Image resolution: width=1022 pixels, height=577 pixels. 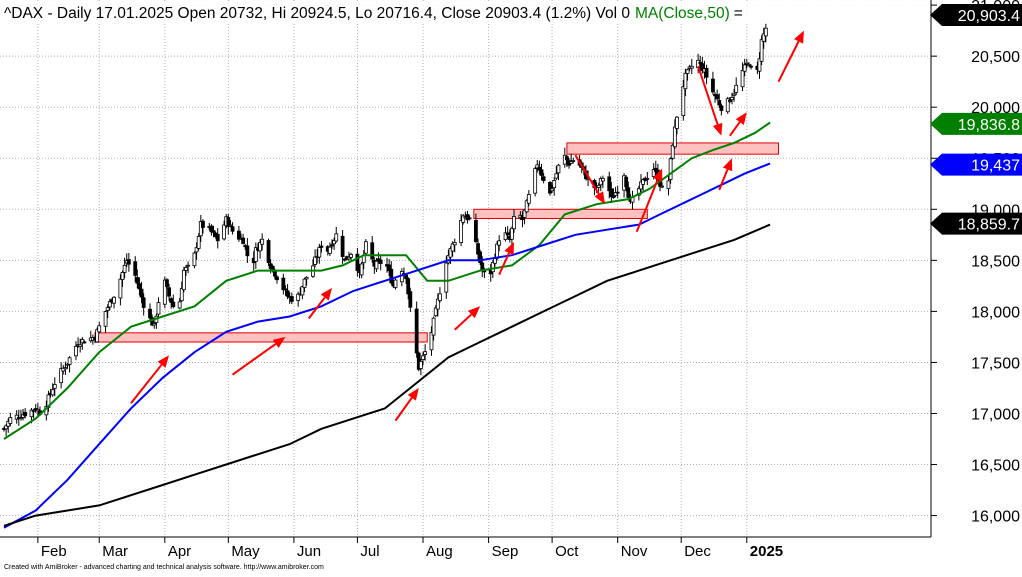 What do you see at coordinates (976, 119) in the screenshot?
I see `value-badges: 20,903.4 19,836.8 19,437 18,859.7` at bounding box center [976, 119].